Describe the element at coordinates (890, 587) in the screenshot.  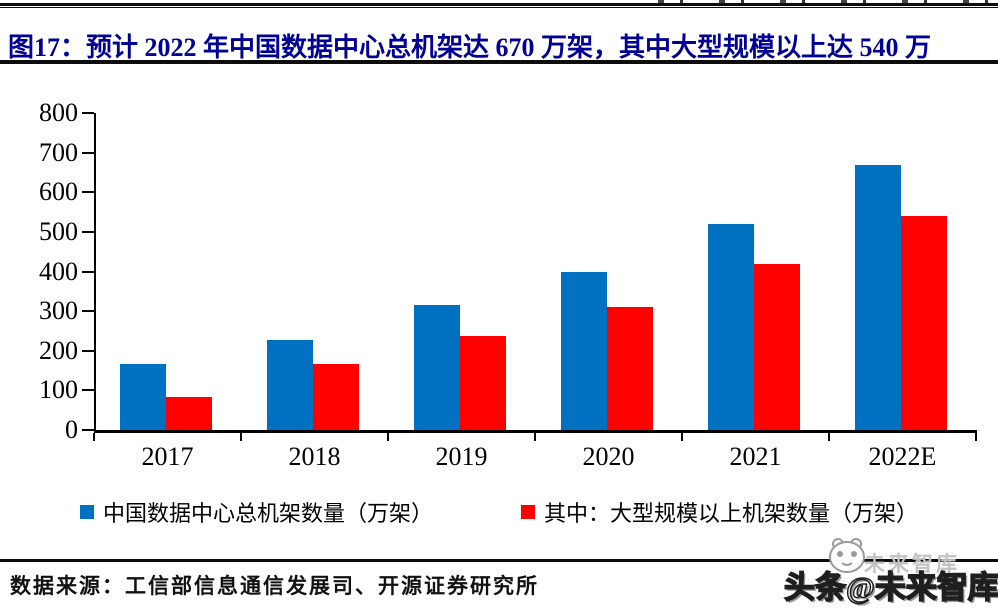
I see `watermark-main-text: 头条@未来智库` at that location.